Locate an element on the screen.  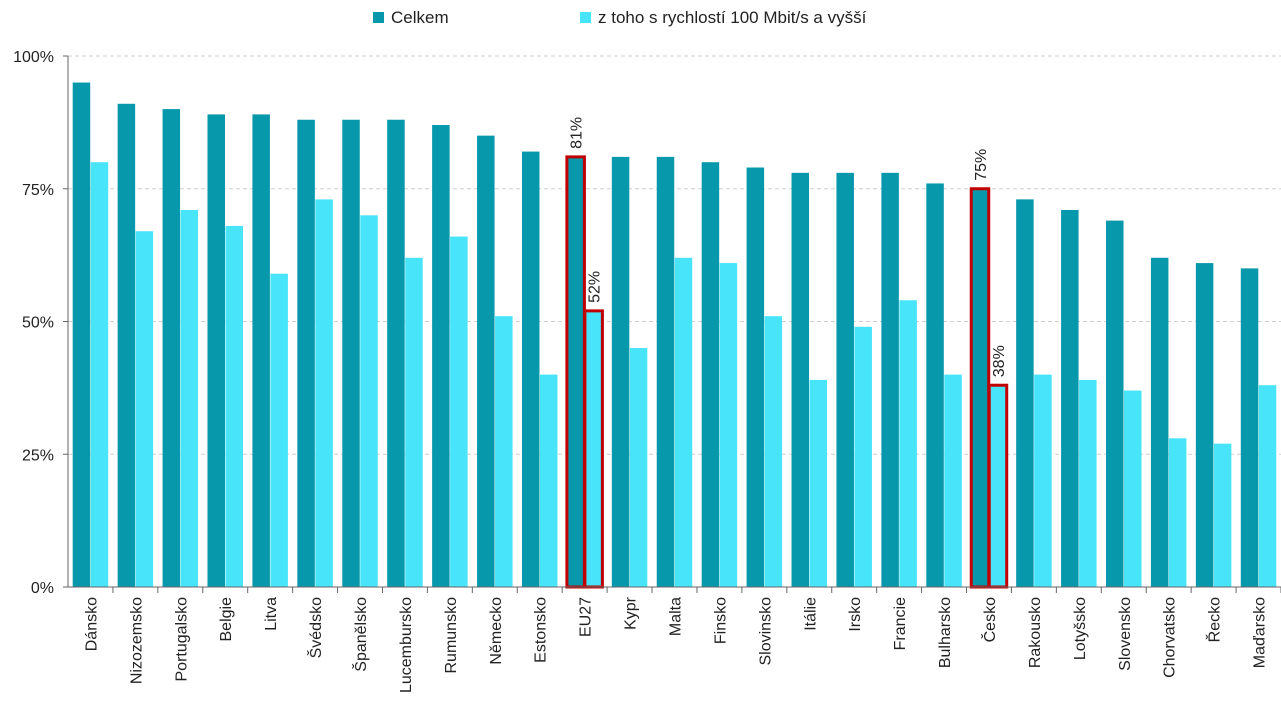
data-label: 52% is located at coordinates (595, 287).